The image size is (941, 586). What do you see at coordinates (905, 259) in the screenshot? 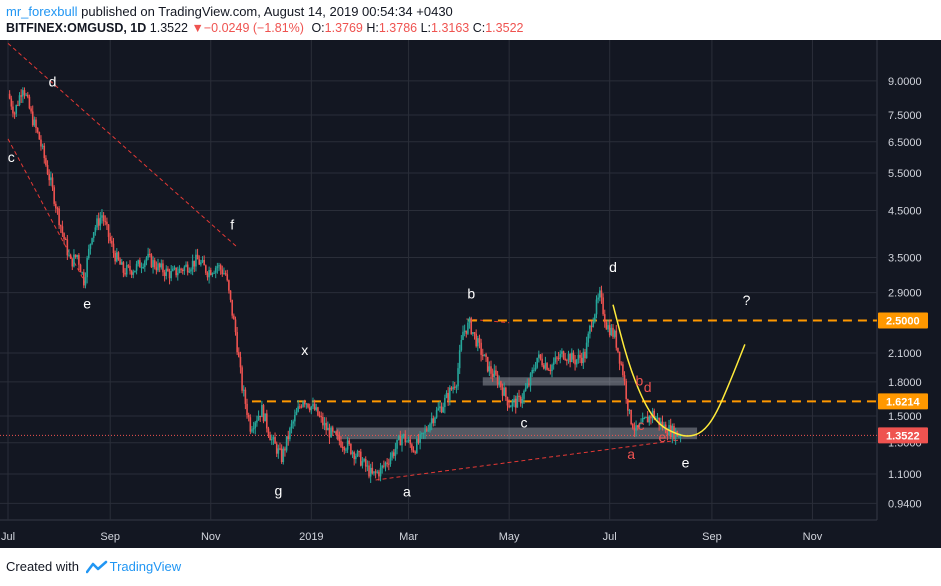
I see `price-tick-label: 3.5000` at bounding box center [905, 259].